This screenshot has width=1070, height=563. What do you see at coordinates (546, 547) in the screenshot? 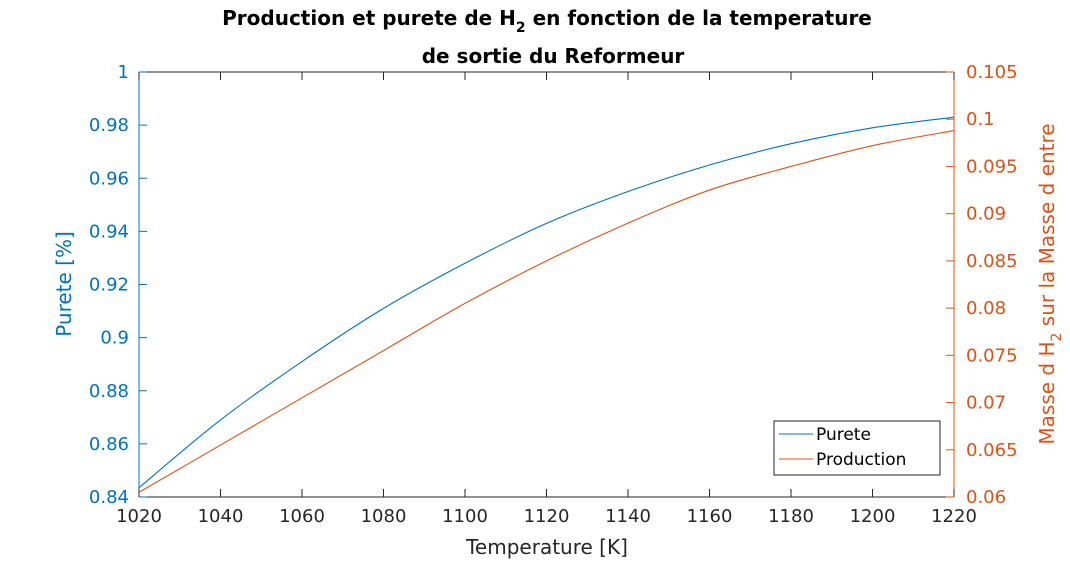
I see `x-axis-label: Temperature [K]` at bounding box center [546, 547].